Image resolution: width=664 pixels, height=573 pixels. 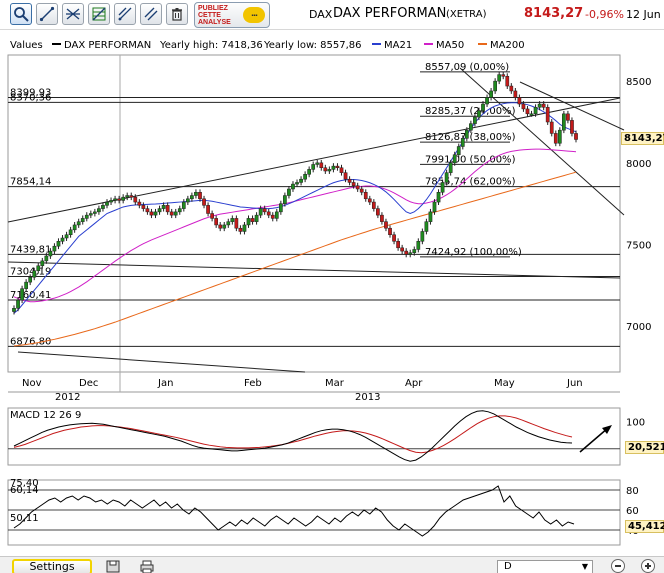 What do you see at coordinates (508, 566) in the screenshot?
I see `period-select-value: D` at bounding box center [508, 566].